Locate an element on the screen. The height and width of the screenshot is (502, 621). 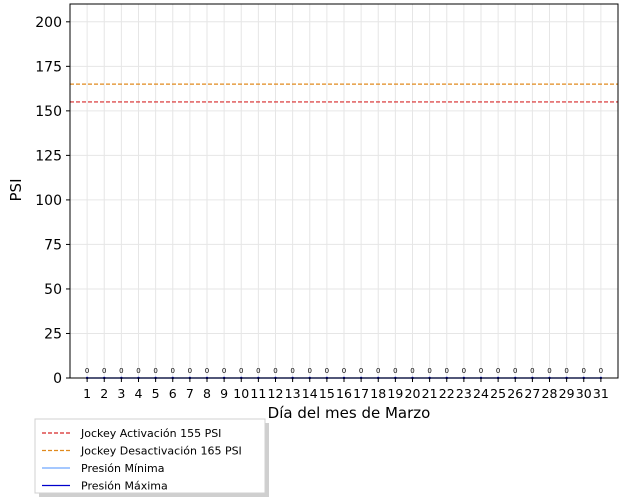
x-tick-label: 19 is located at coordinates (395, 393).